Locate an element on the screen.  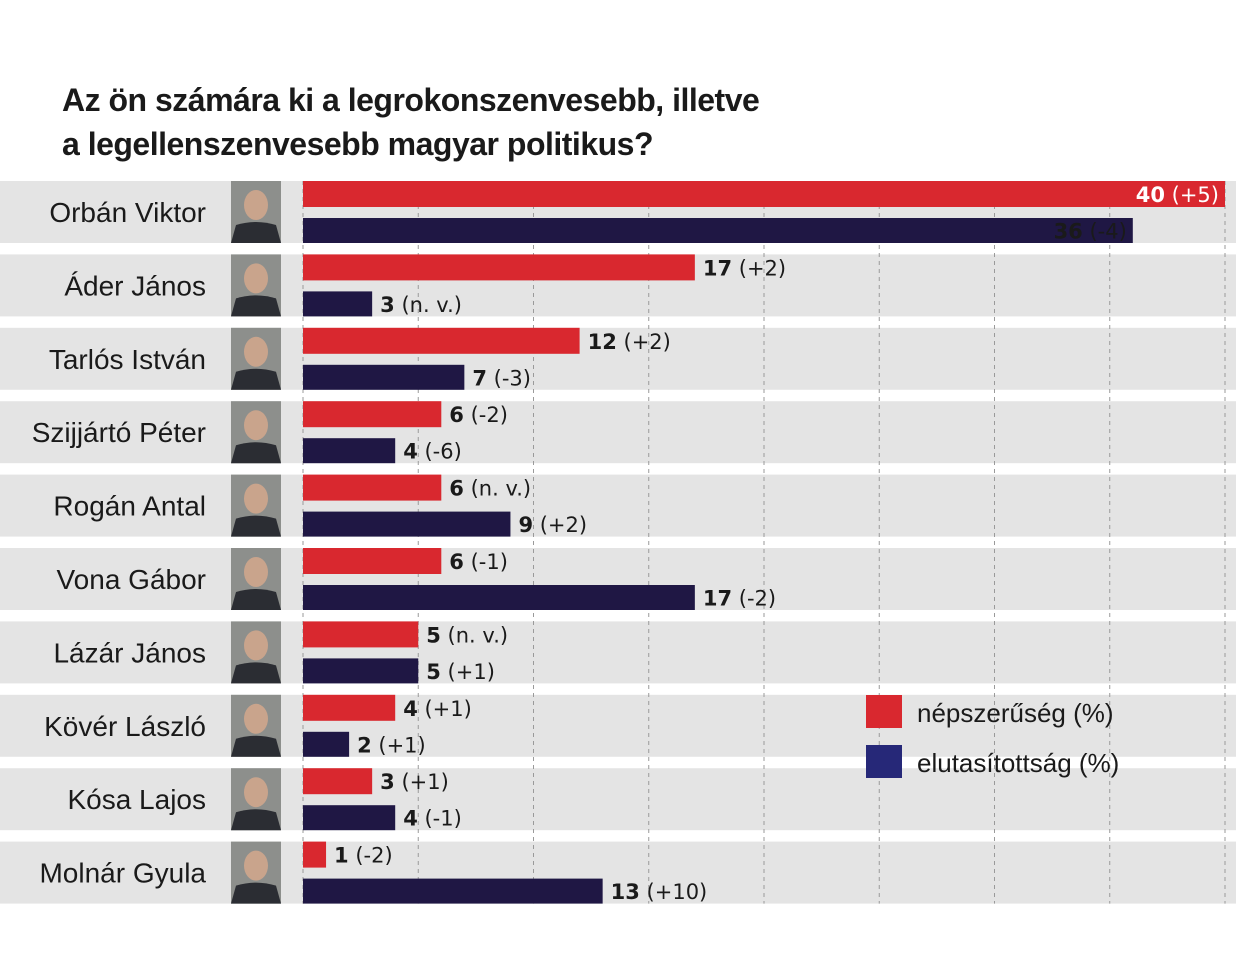
data-value: 7 is located at coordinates (479, 378).